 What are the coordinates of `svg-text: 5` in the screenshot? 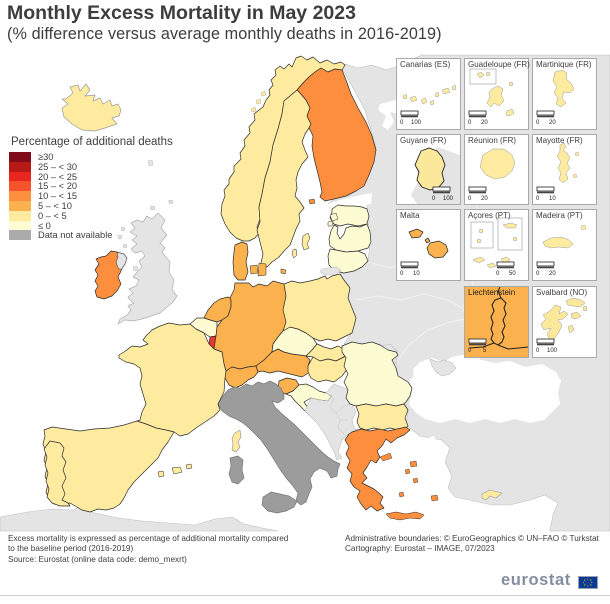 It's located at (485, 351).